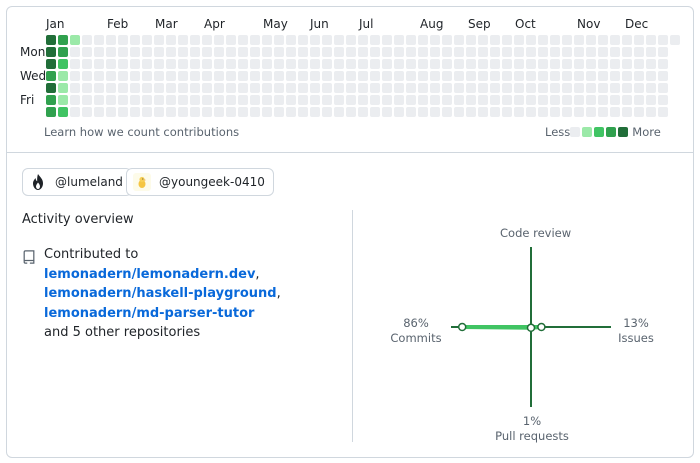  I want to click on org-button-youngeek: @youngeek-0410, so click(200, 182).